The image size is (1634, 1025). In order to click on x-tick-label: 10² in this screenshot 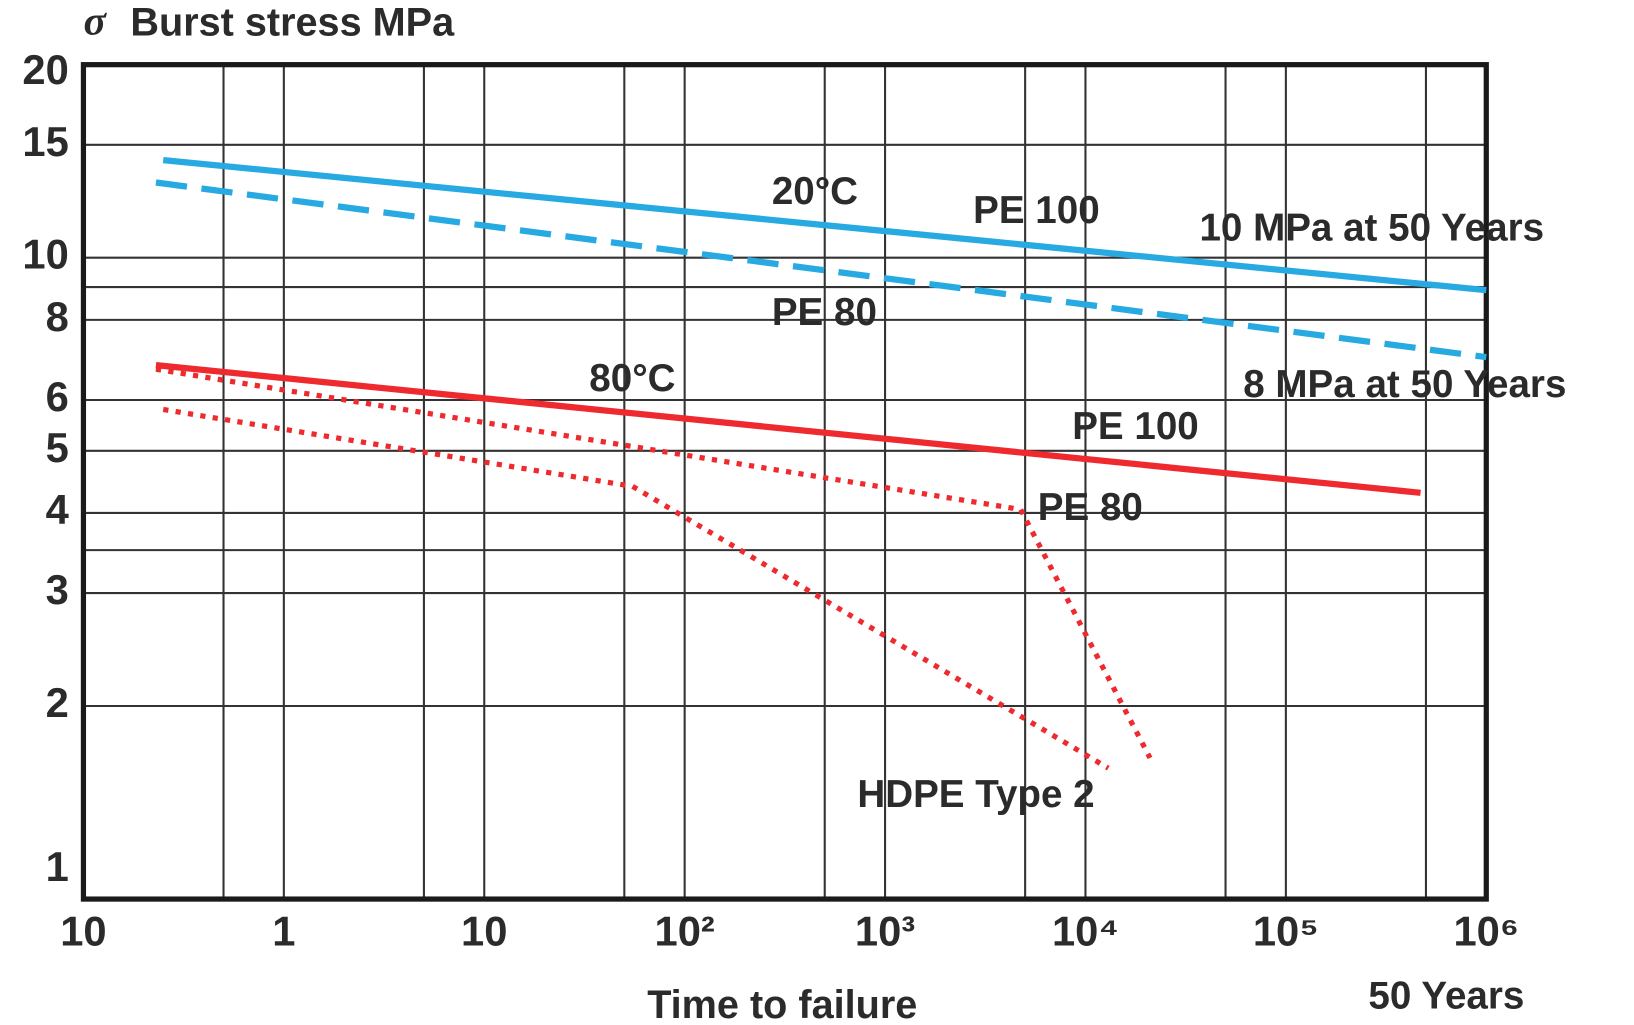, I will do `click(685, 931)`.